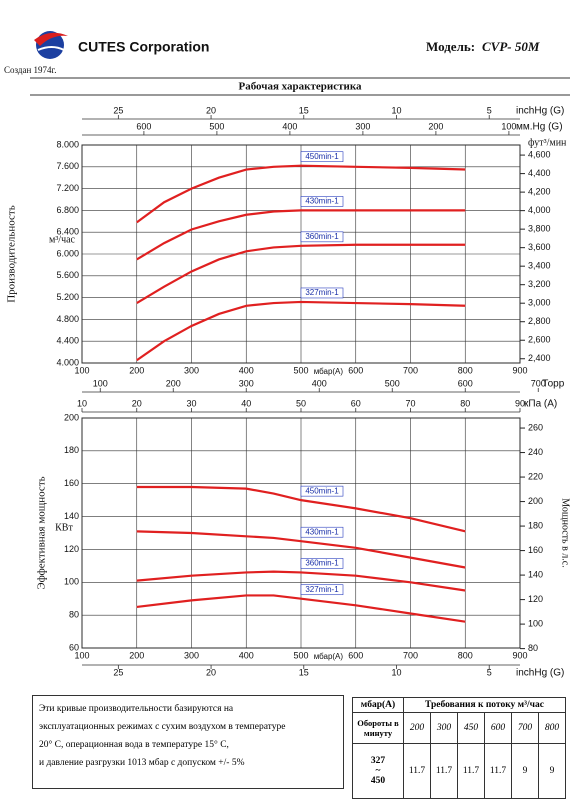  I want to click on y2-tick-label: 180, so click(535, 525).